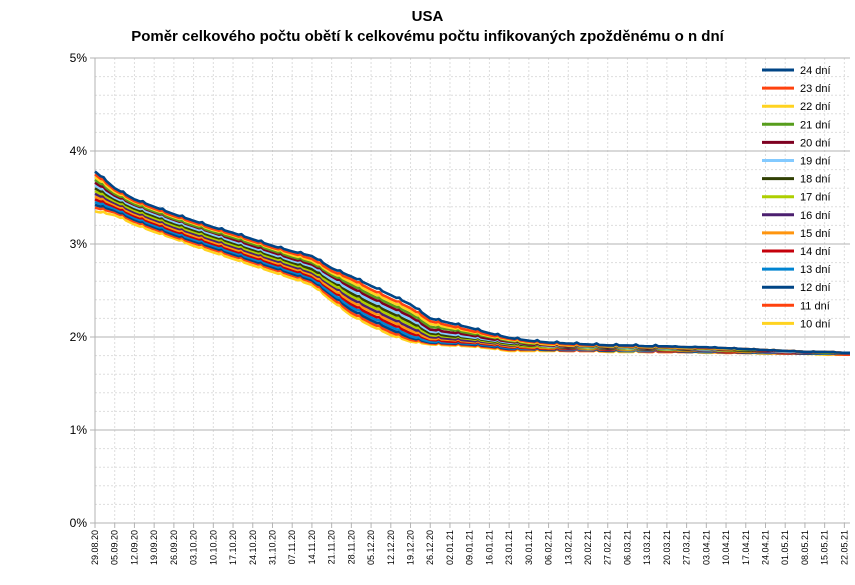 Image resolution: width=855 pixels, height=585 pixels. I want to click on x-tick-label: 01.05.21, so click(785, 547).